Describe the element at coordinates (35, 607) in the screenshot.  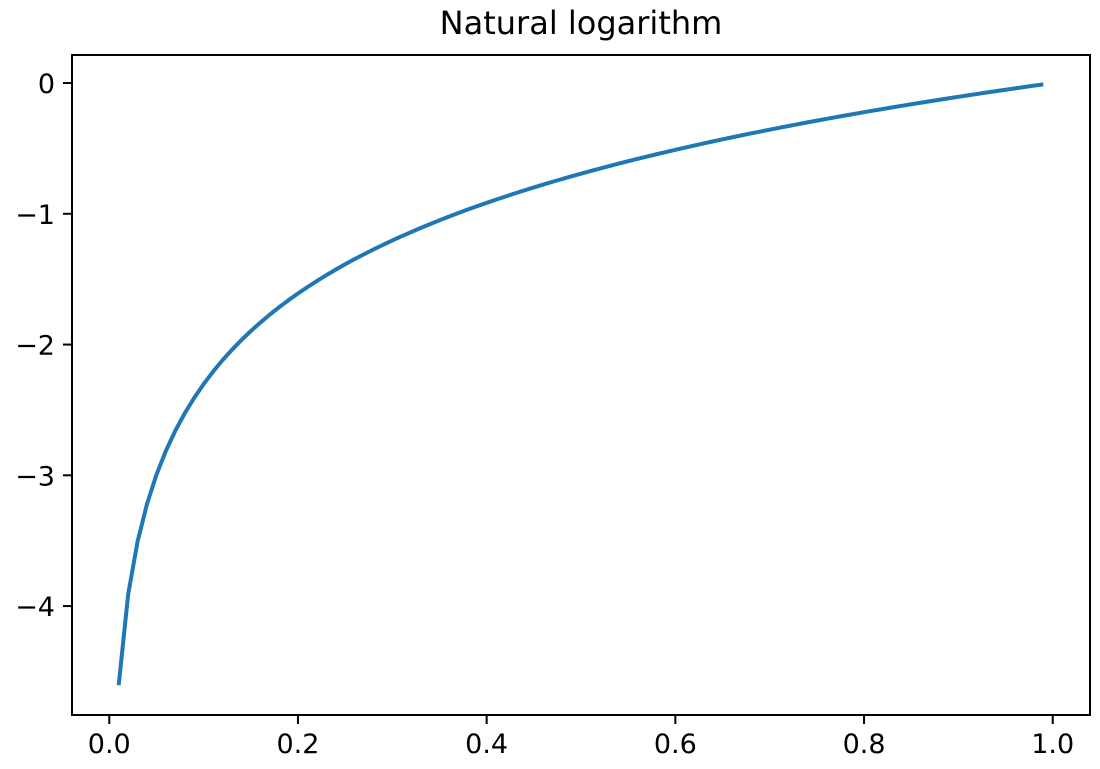
I see `y-tick-label: −4` at that location.